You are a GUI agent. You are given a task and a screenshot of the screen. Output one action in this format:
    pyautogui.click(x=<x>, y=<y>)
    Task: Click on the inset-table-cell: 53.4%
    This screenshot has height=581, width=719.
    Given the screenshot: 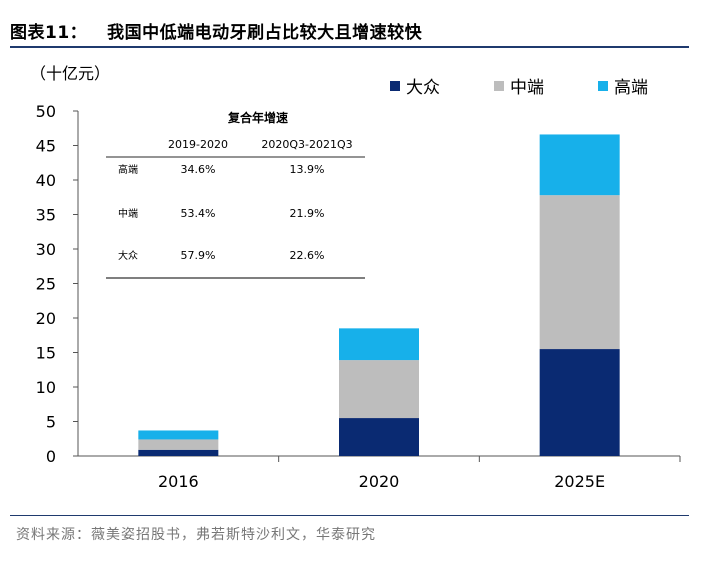 What is the action you would take?
    pyautogui.click(x=198, y=213)
    